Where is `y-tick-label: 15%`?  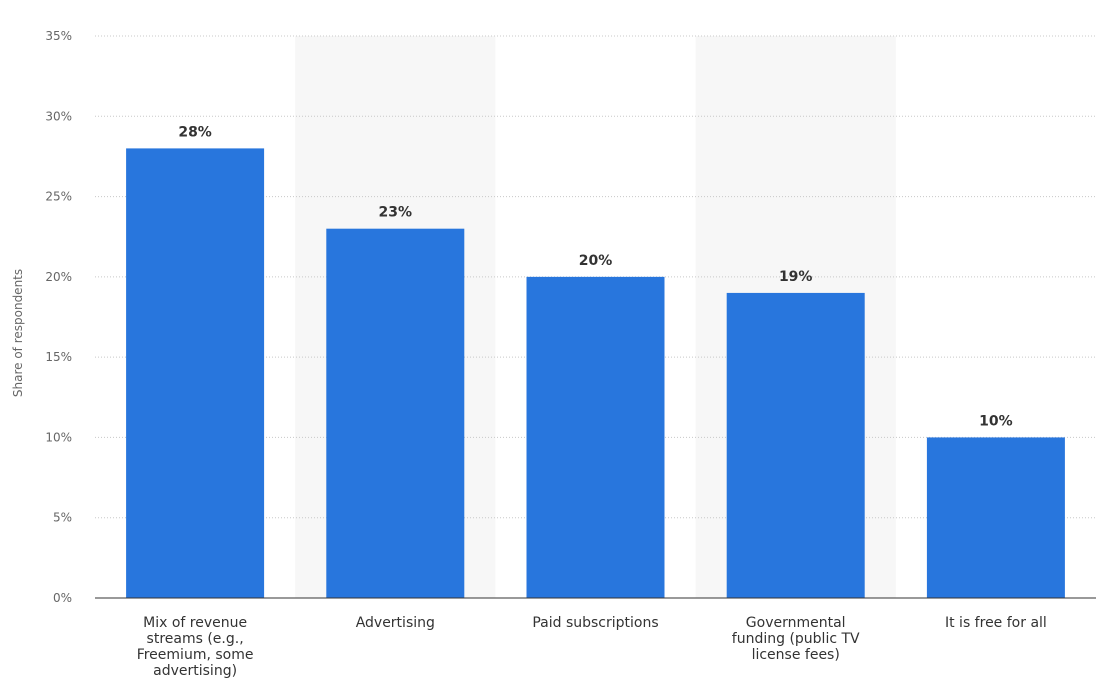
y-tick-label: 15% is located at coordinates (58, 357).